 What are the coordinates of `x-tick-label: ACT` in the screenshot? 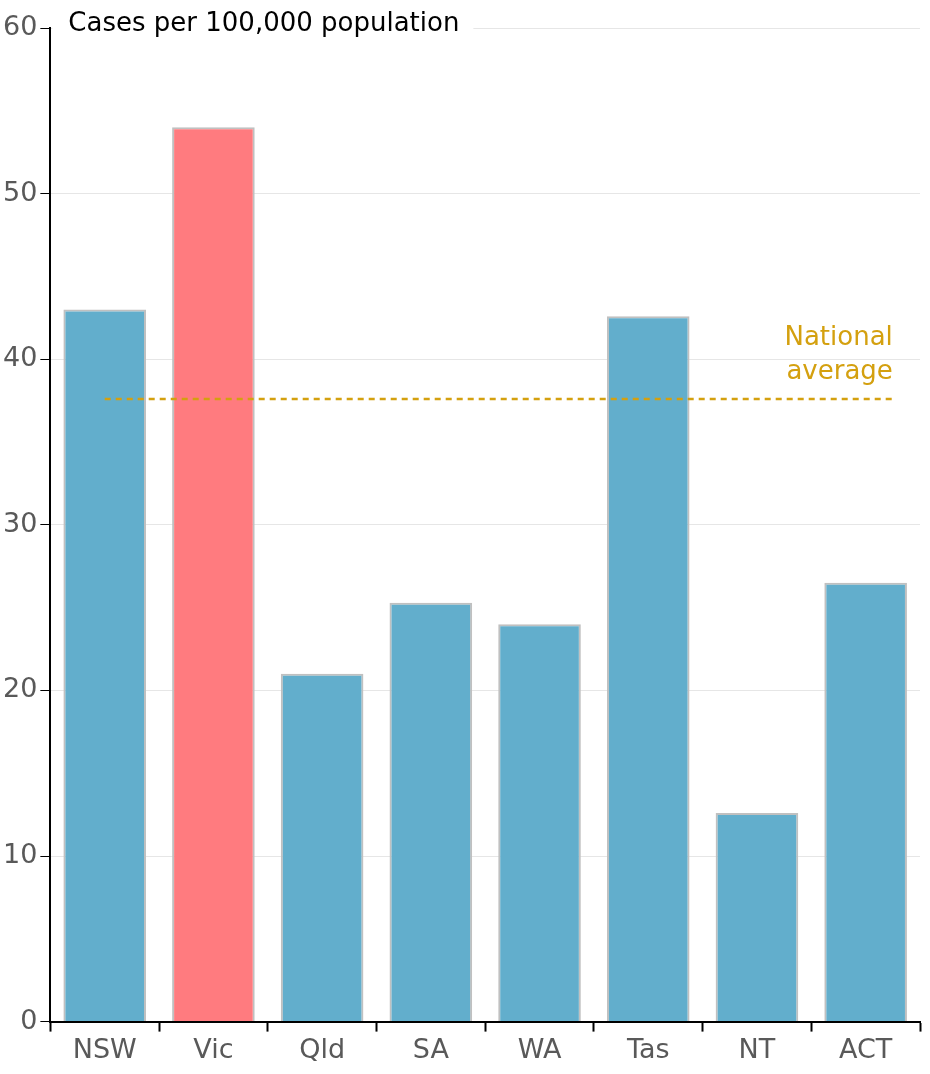 It's located at (865, 1048).